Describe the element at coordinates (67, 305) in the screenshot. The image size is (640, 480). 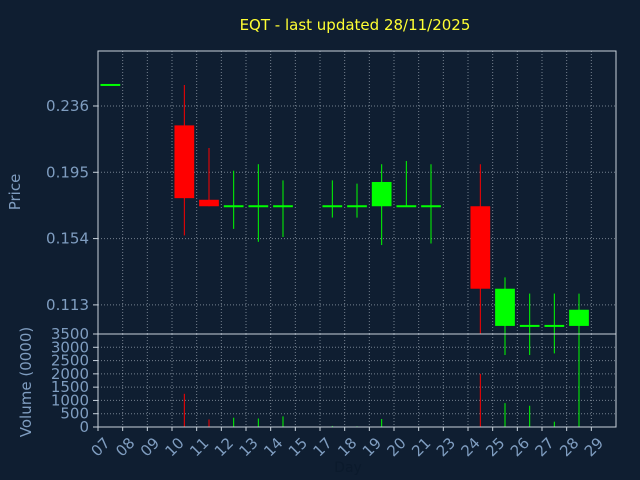
I see `price-tick-label: 0.113` at that location.